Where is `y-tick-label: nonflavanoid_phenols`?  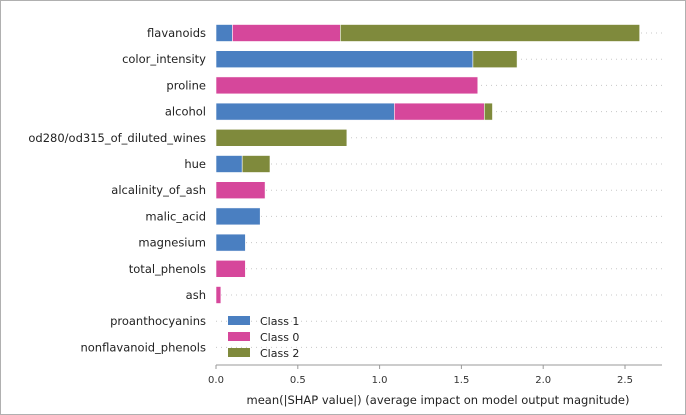
y-tick-label: nonflavanoid_phenols is located at coordinates (143, 347).